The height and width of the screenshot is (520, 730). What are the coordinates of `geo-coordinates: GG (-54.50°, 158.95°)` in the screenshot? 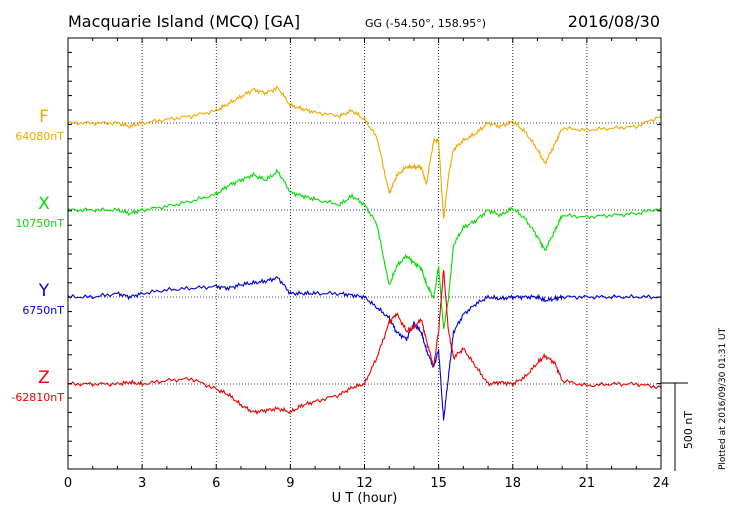 It's located at (426, 23).